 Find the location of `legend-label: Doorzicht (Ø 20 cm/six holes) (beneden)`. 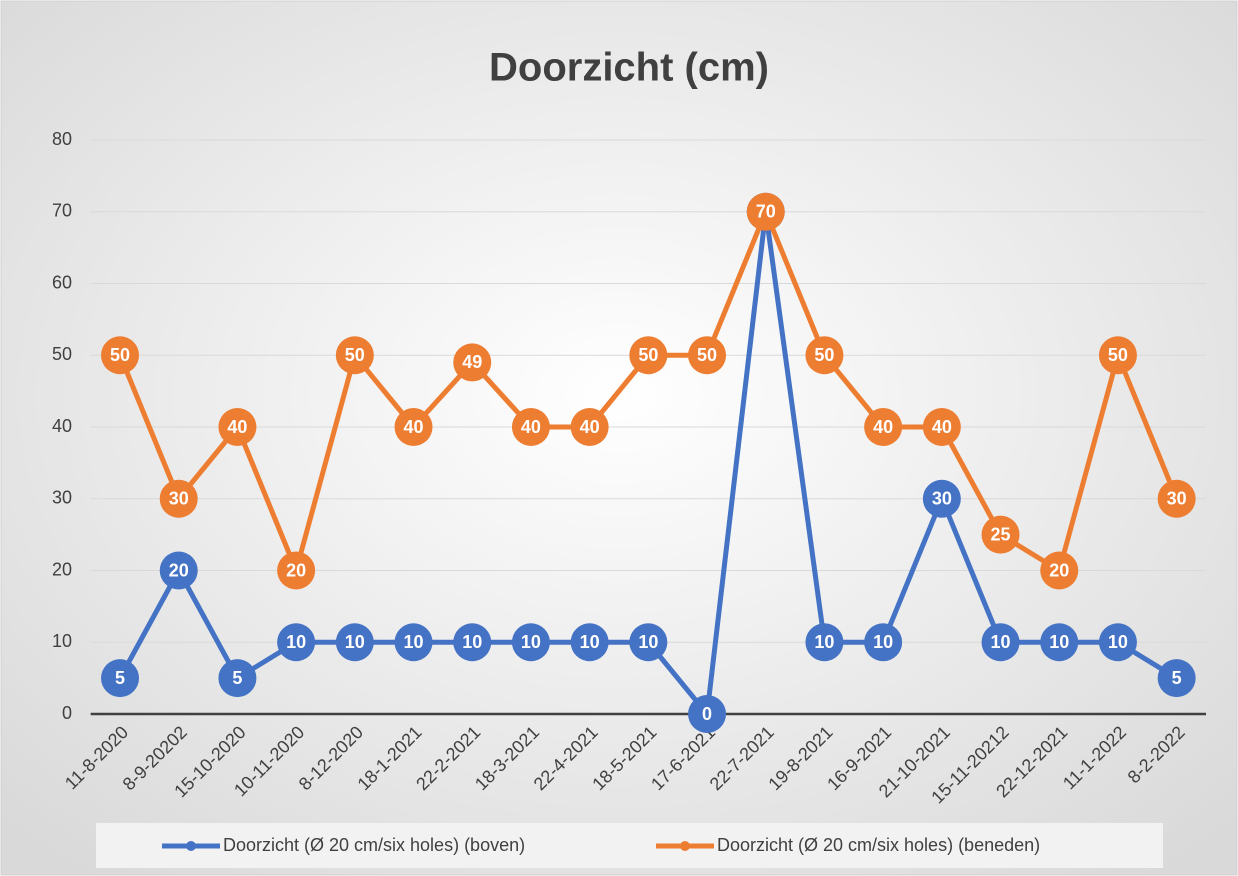

legend-label: Doorzicht (Ø 20 cm/six holes) (beneden) is located at coordinates (878, 845).